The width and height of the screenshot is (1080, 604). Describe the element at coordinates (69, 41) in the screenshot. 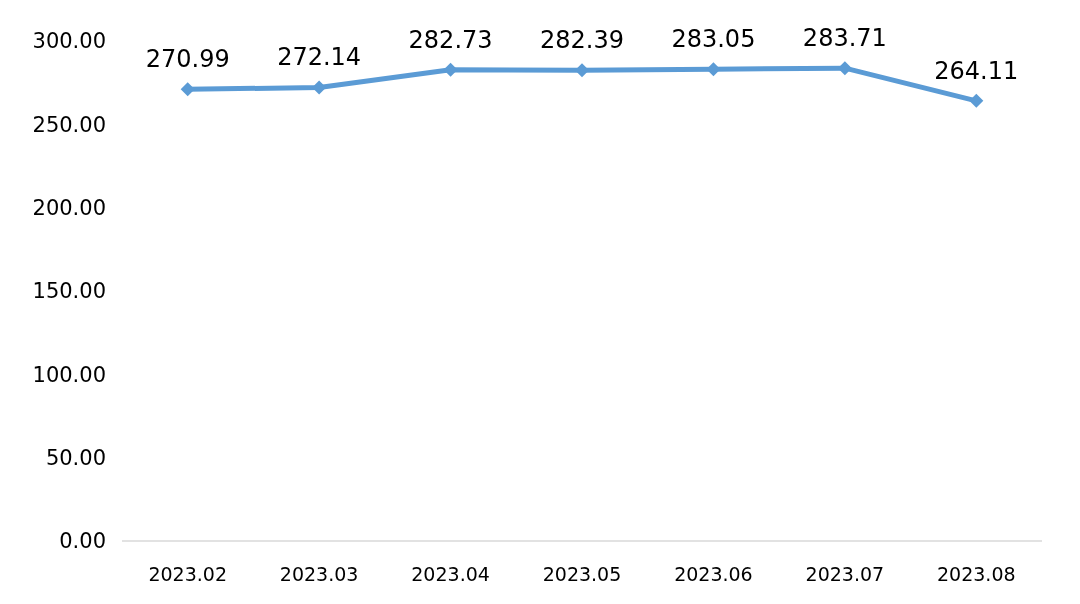

I see `y-tick-label: 300.00` at that location.